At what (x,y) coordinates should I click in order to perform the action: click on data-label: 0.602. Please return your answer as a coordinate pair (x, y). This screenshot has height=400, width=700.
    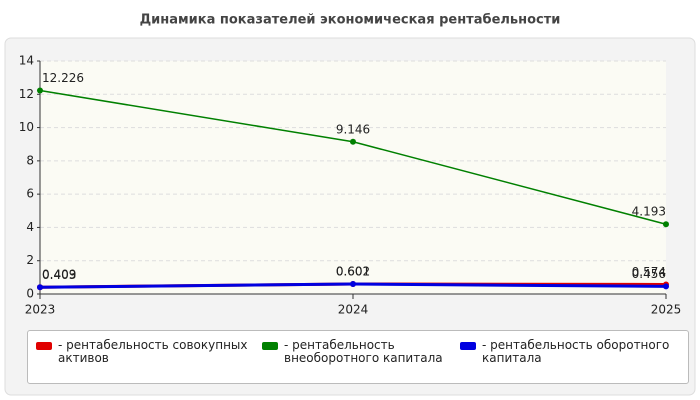
    Looking at the image, I should click on (353, 271).